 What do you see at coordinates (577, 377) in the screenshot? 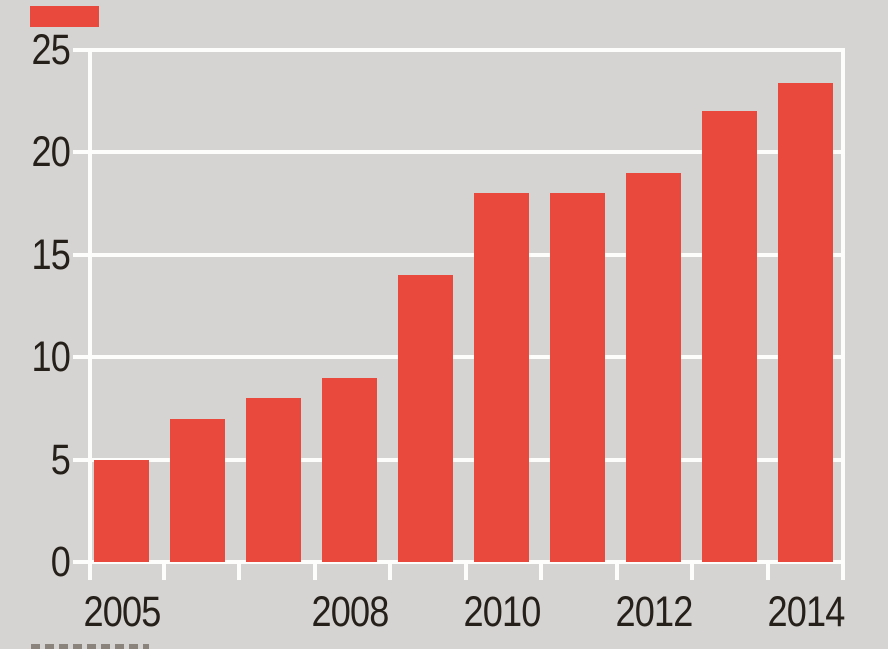
I see `bar-2011` at bounding box center [577, 377].